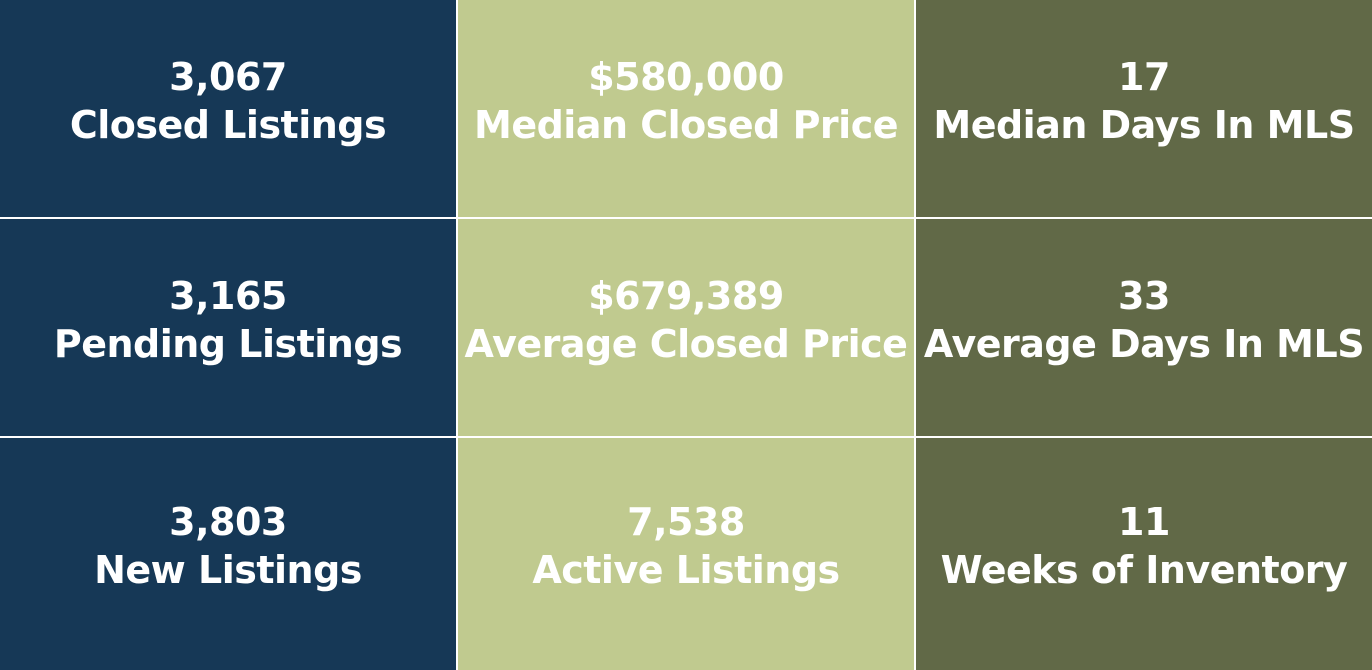 This screenshot has height=670, width=1372. I want to click on stat-label: Average Days In MLS, so click(1144, 343).